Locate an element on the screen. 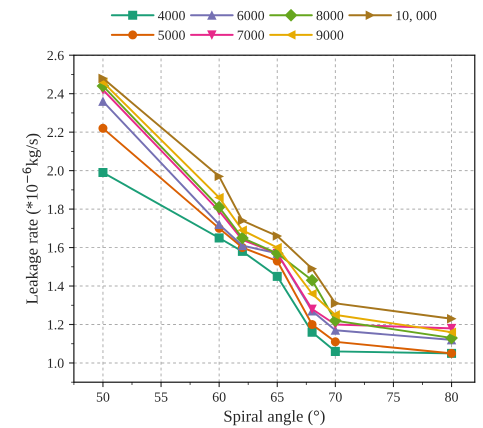  legend-label: 10, 000 is located at coordinates (416, 16).